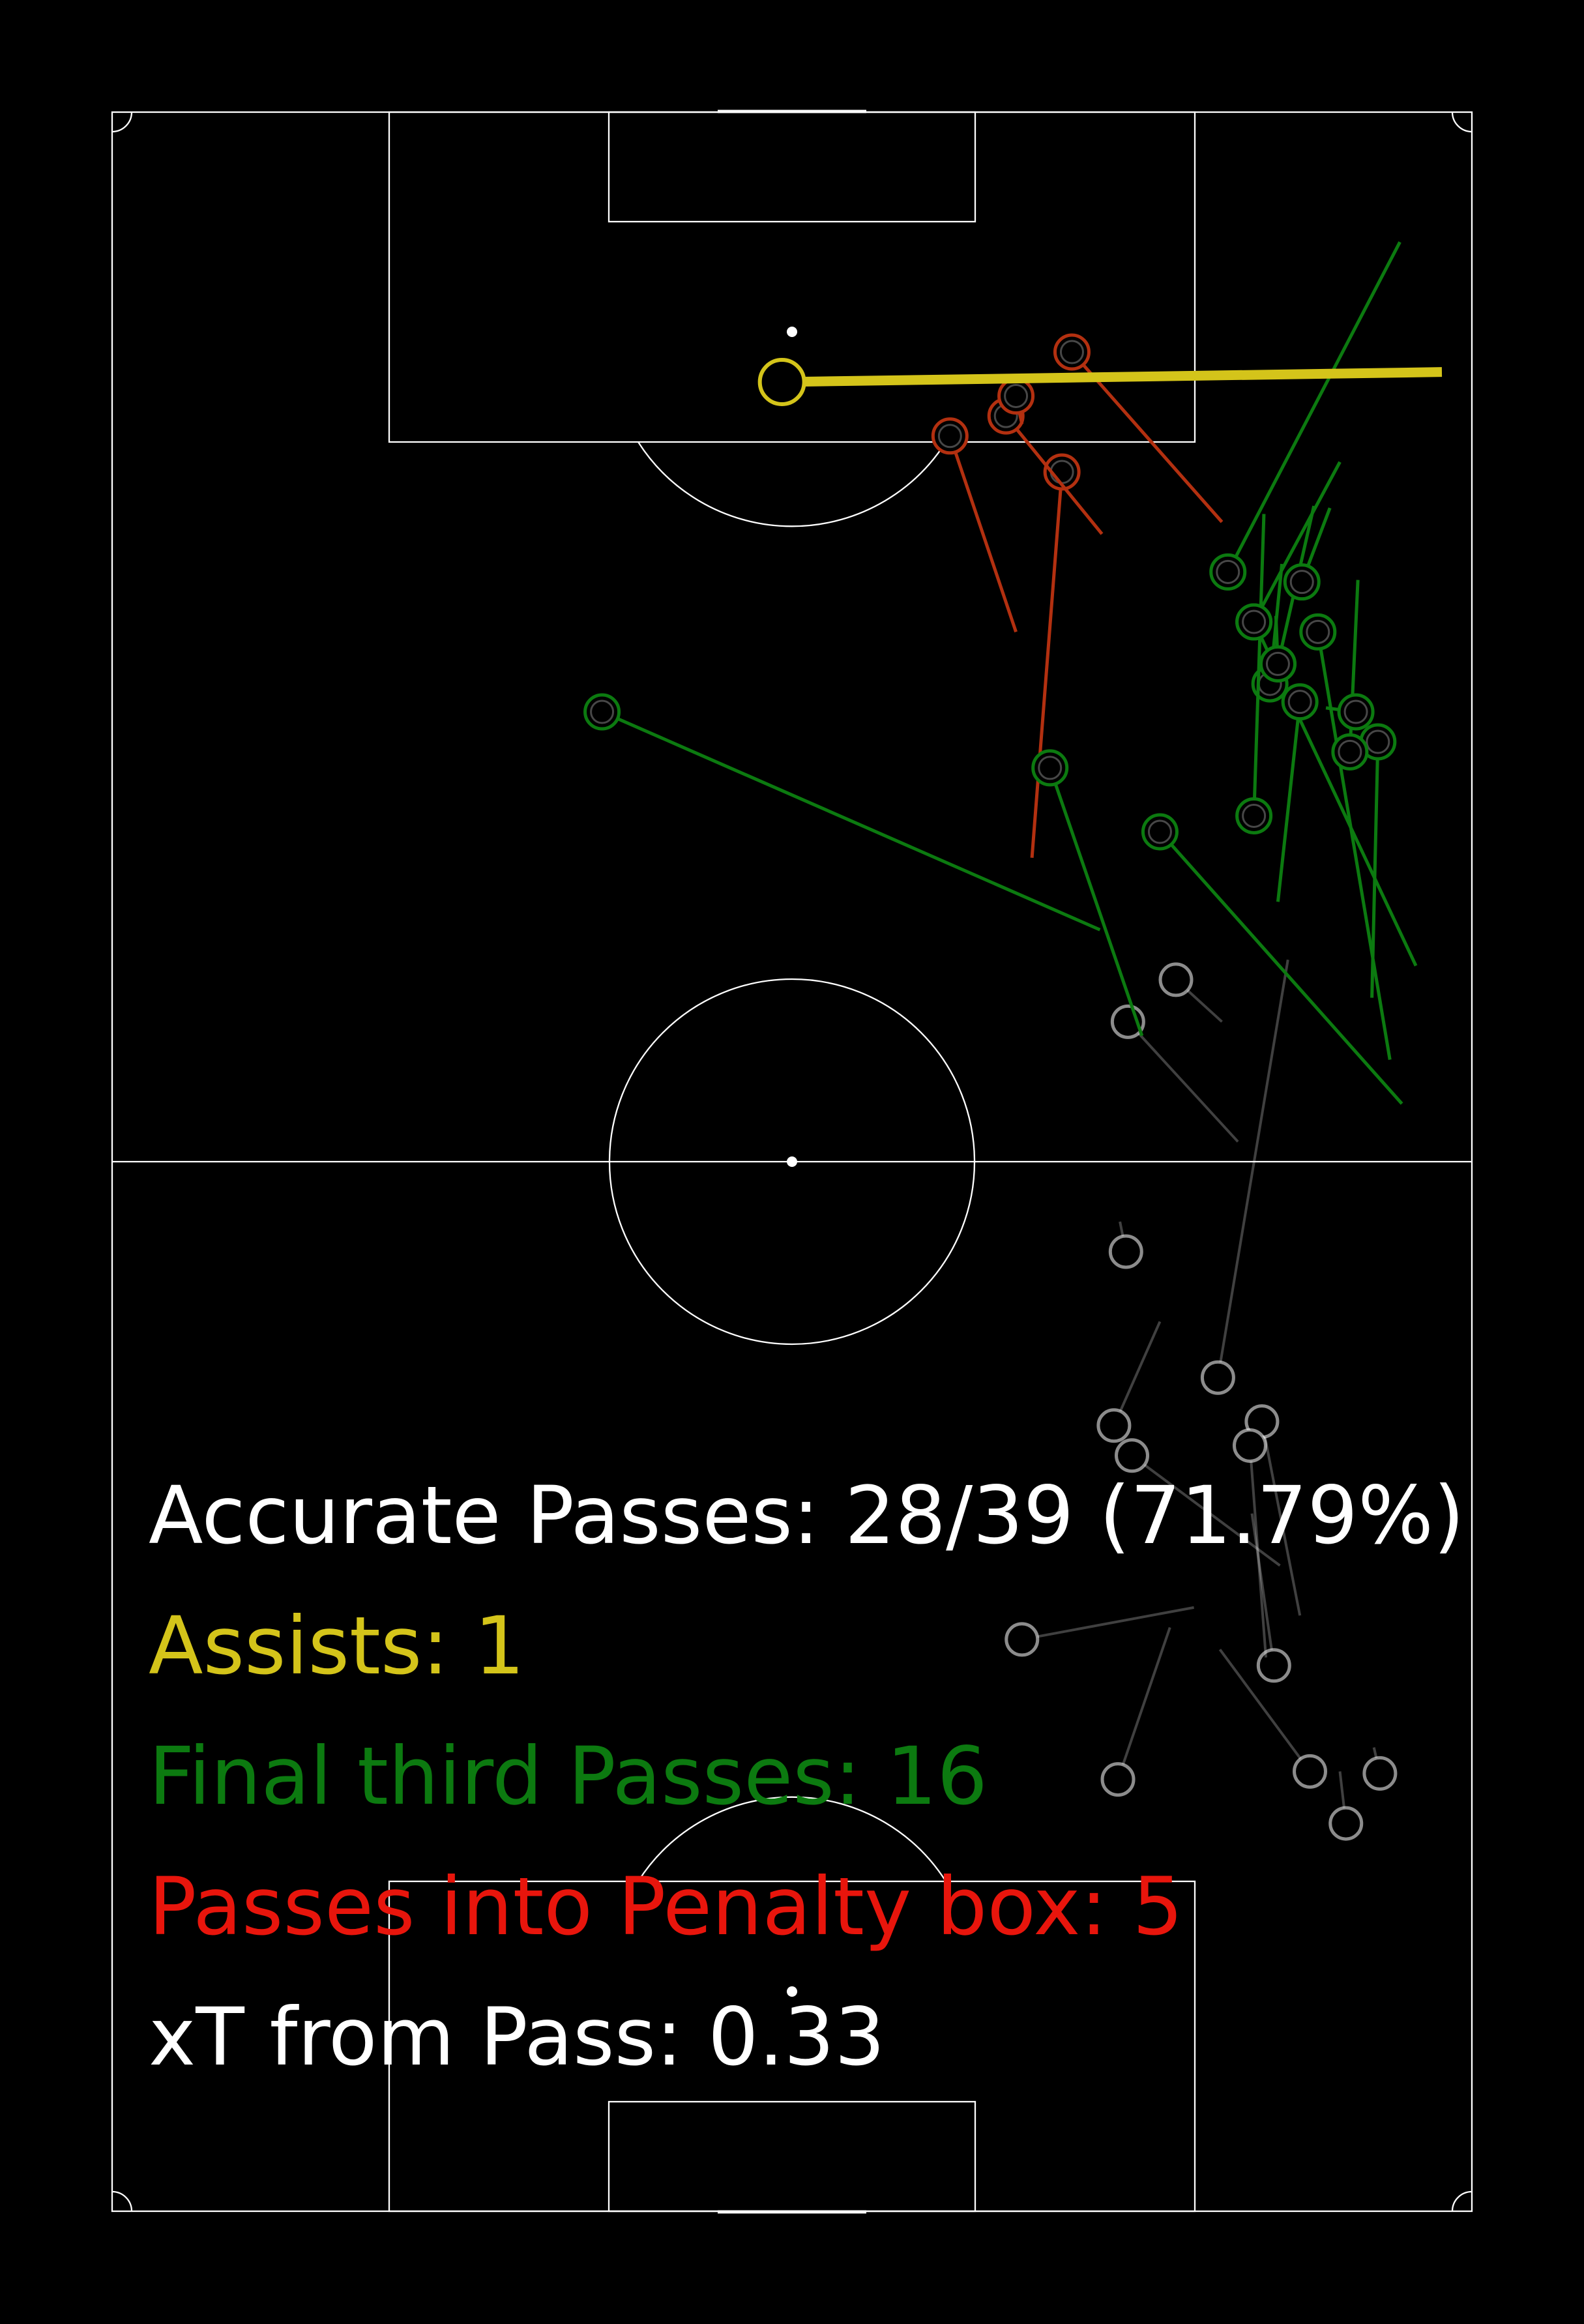  What do you see at coordinates (1462, 2201) in the screenshot?
I see `corner-arc-bottom-right` at bounding box center [1462, 2201].